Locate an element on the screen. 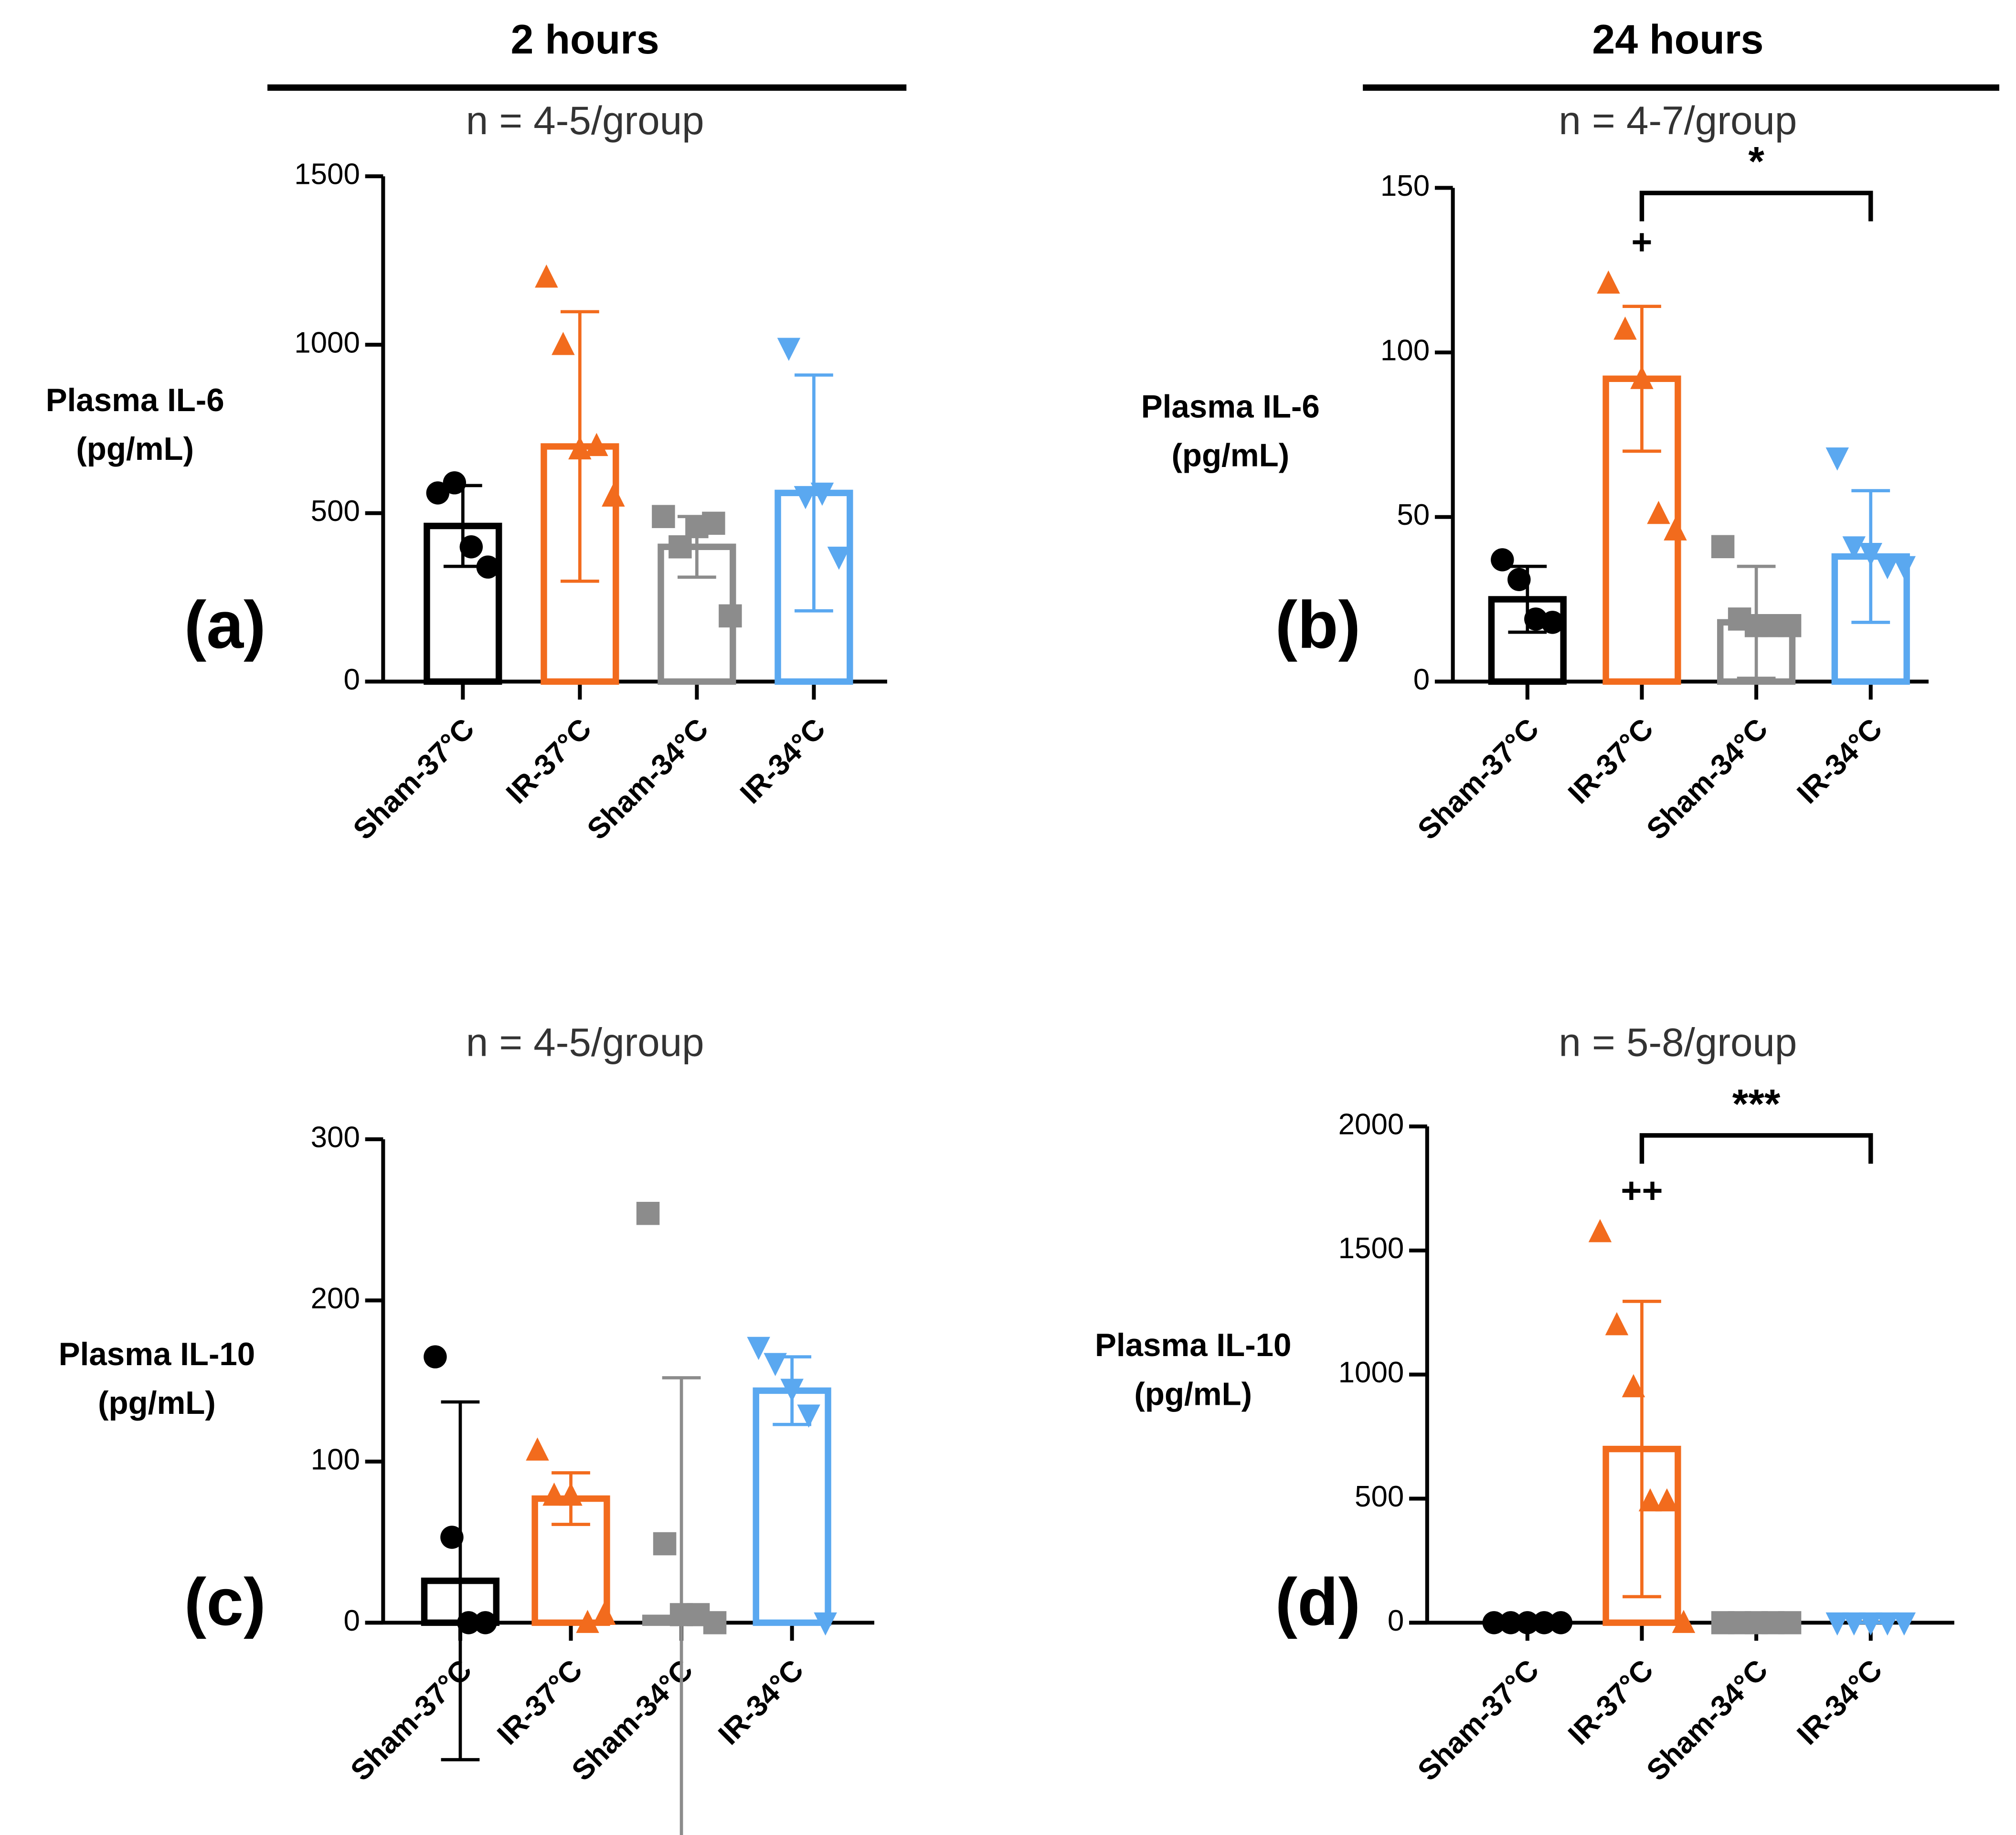 Image resolution: width=2016 pixels, height=1835 pixels. subtitle: n = 4-7/group is located at coordinates (1678, 121).